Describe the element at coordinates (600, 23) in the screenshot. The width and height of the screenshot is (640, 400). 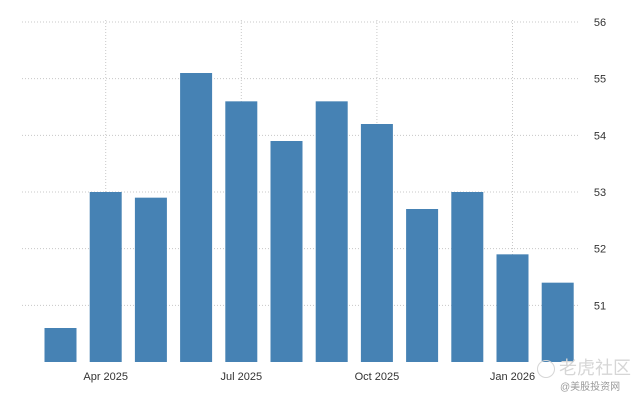
I see `y-tick-label: 56` at that location.